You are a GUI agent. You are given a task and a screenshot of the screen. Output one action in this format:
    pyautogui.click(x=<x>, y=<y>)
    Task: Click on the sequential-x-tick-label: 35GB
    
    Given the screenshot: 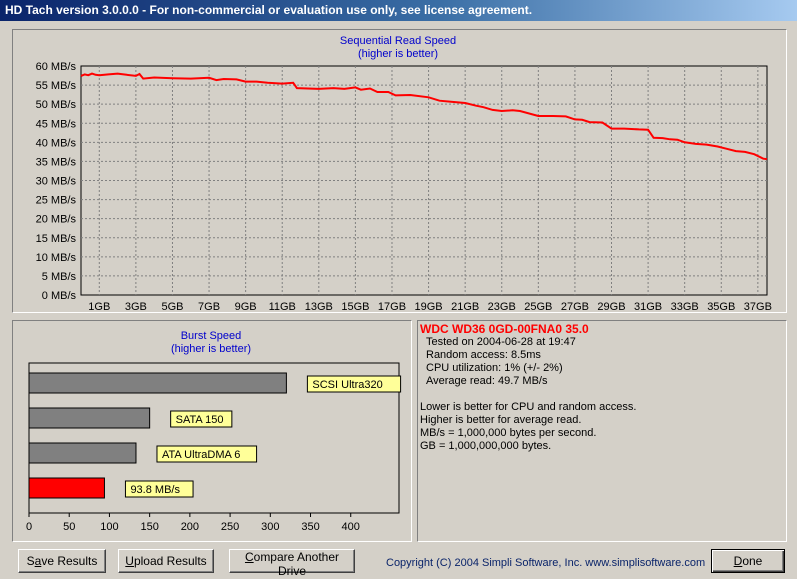 What is the action you would take?
    pyautogui.click(x=721, y=306)
    